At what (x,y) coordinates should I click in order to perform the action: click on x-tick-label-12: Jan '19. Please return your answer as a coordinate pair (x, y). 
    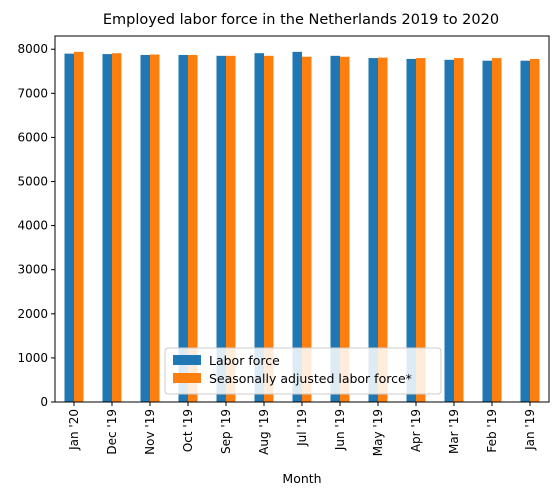
    Looking at the image, I should click on (530, 430).